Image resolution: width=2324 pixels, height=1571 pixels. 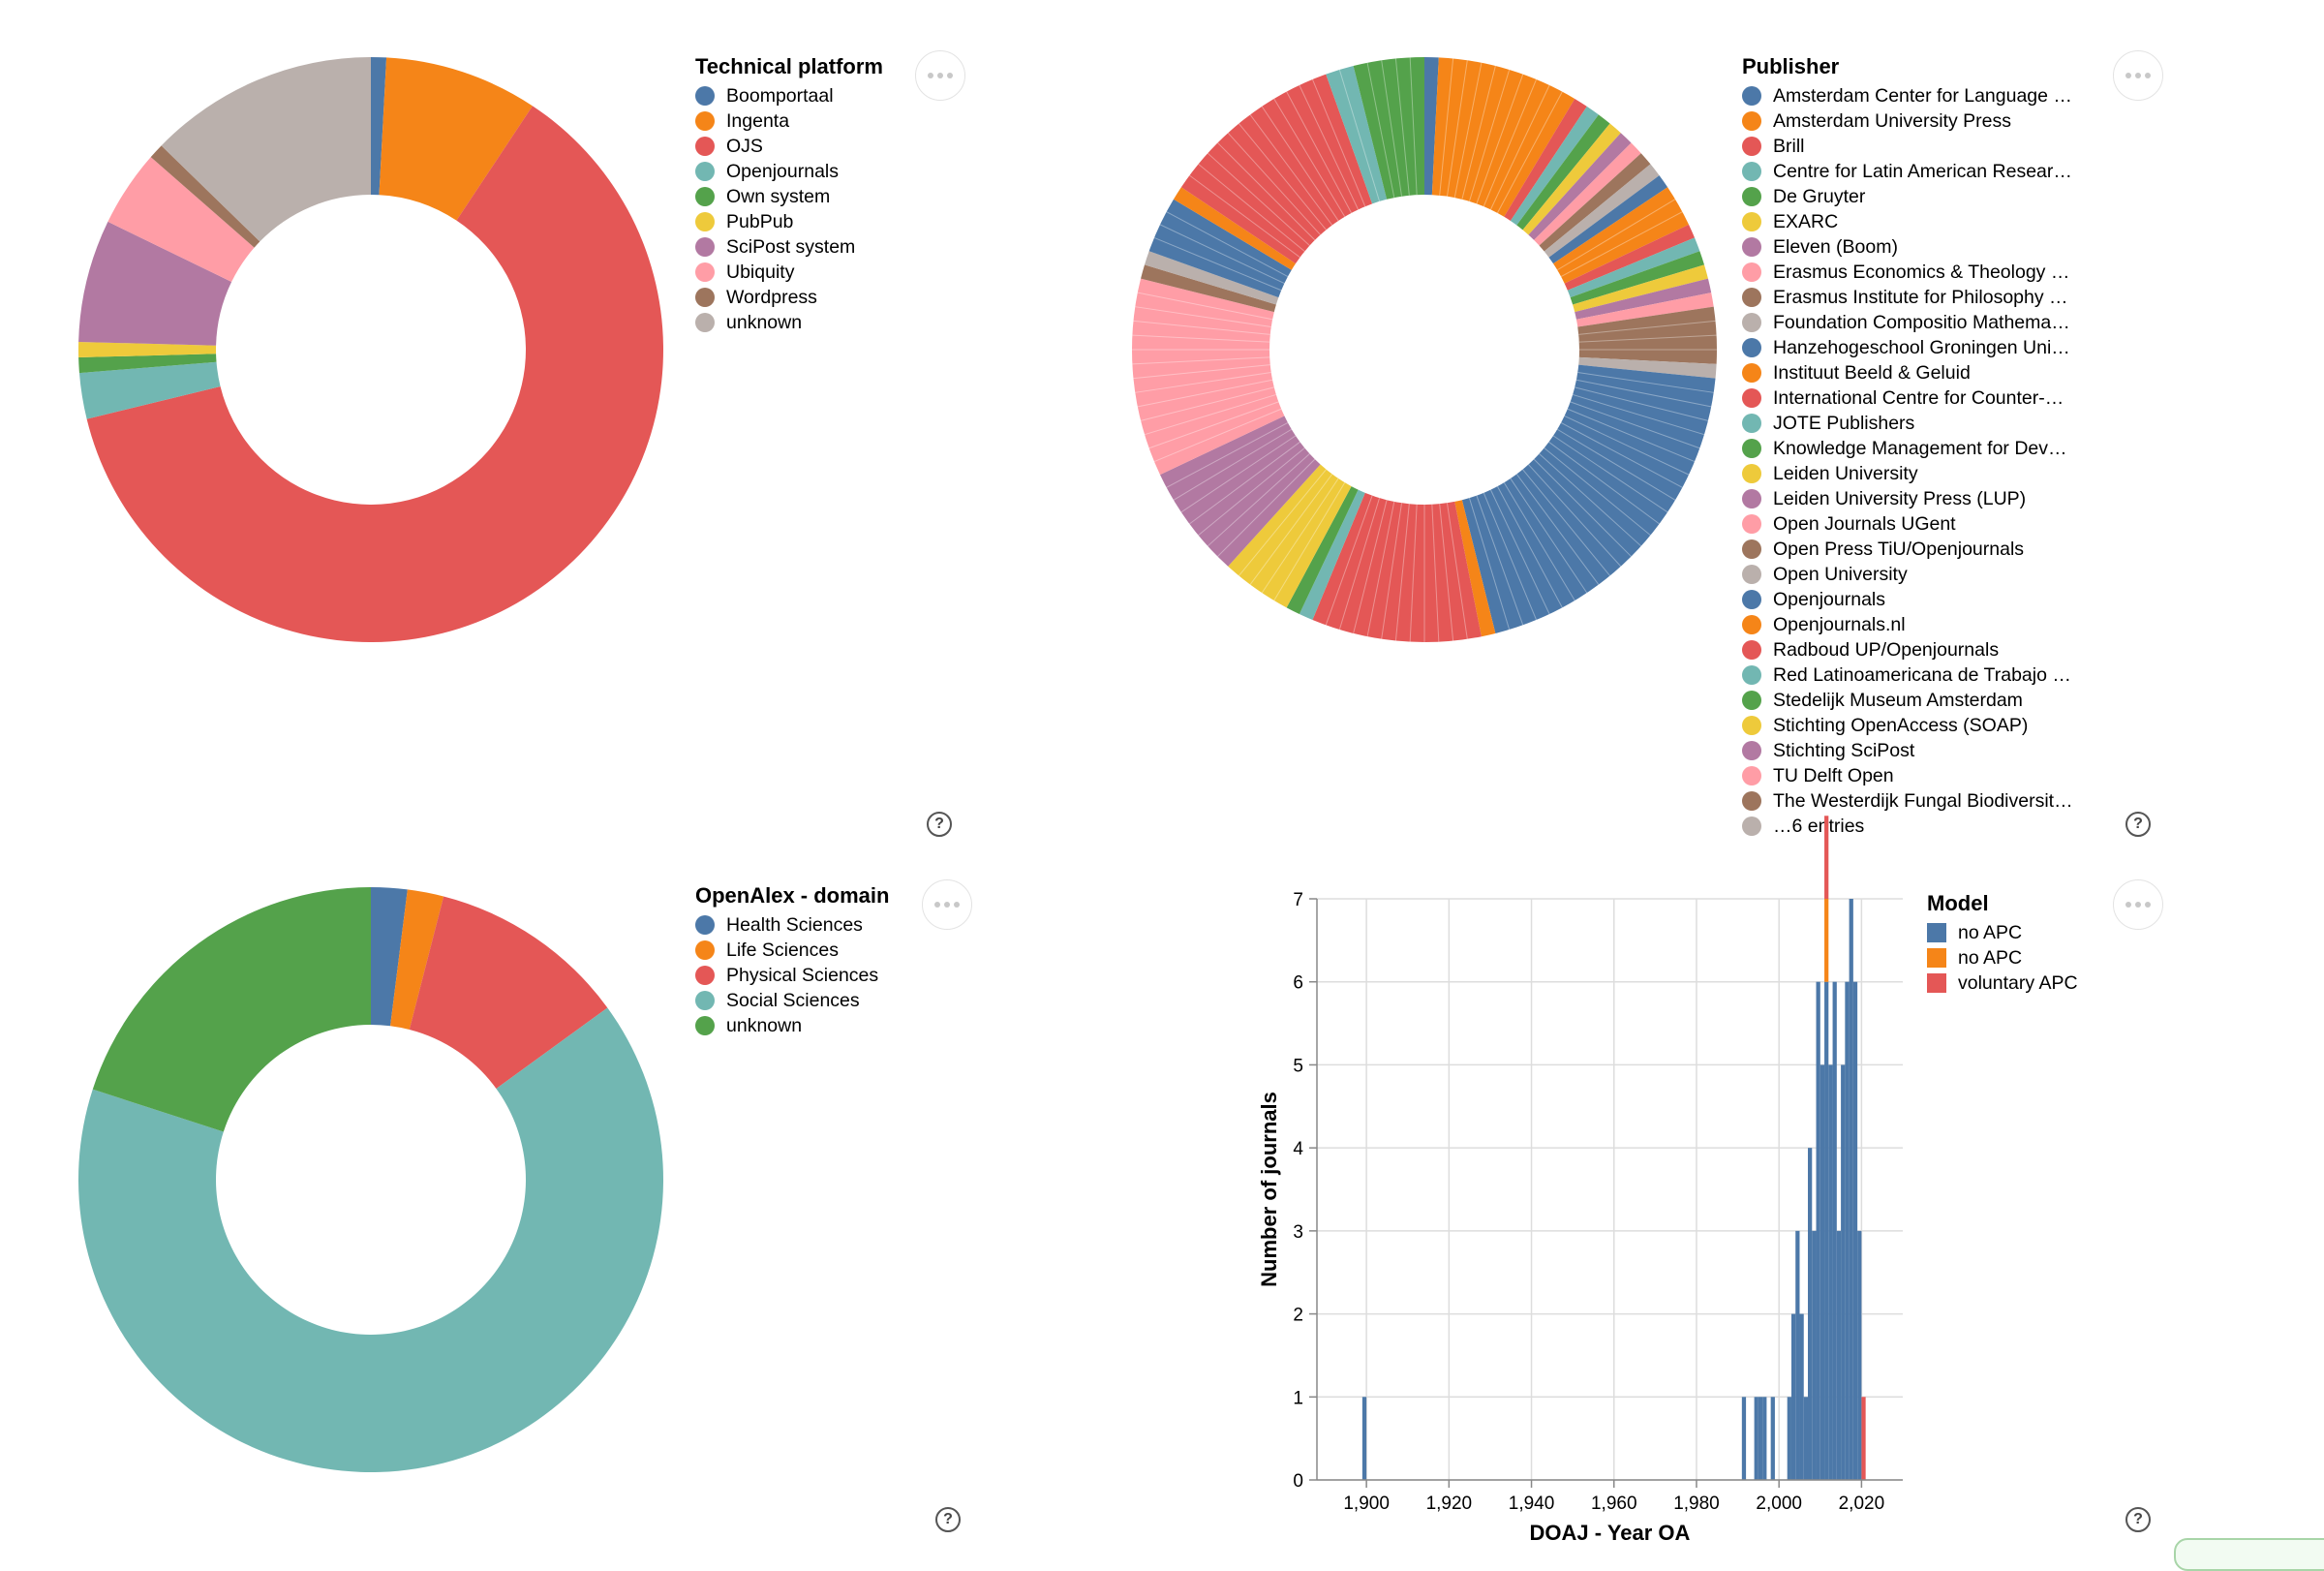 I want to click on legend-item: Stedelijk Museum Amsterdam, so click(x=1908, y=700).